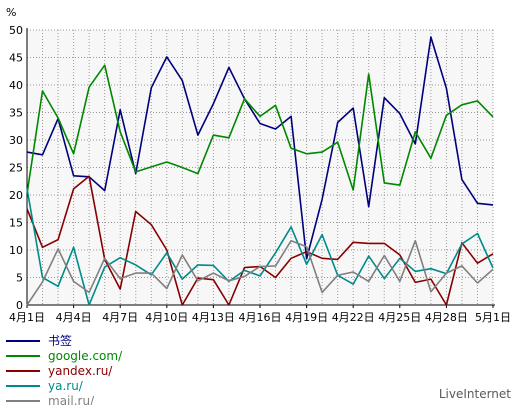  I want to click on legend-item: google.com/, so click(64, 356).